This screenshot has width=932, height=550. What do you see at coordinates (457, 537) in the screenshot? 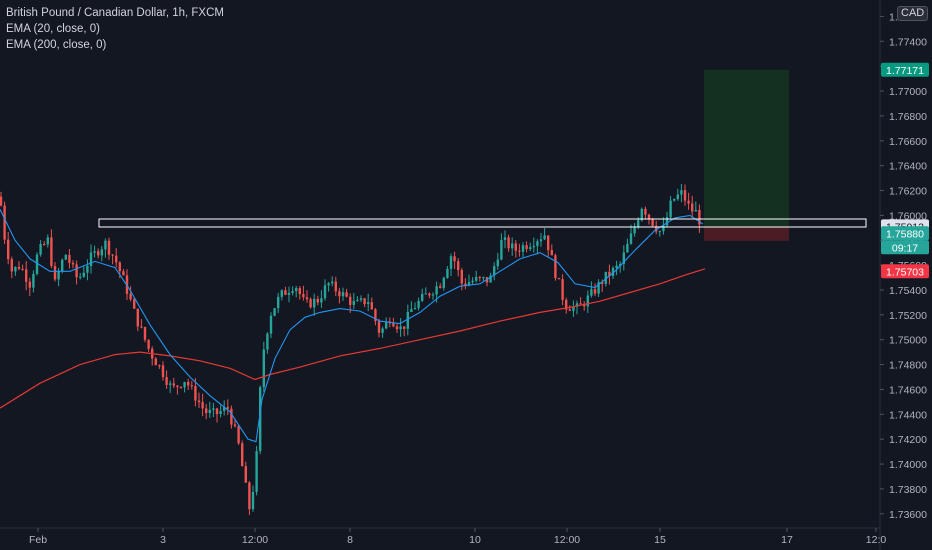
I see `time-axis: Feb 3 12:00 8 10 12:00 15 17 12:0` at bounding box center [457, 537].